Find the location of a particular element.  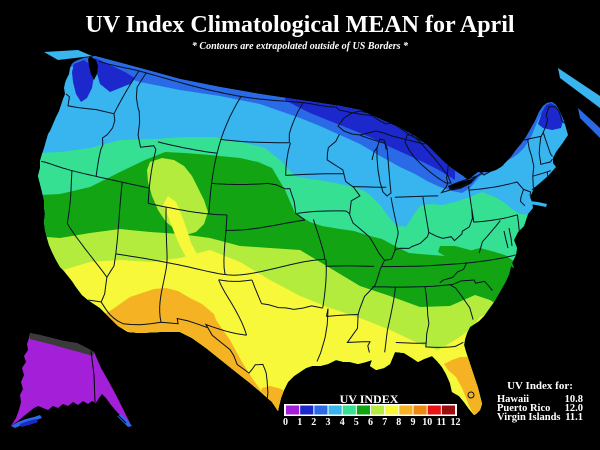

svg-text: 11 is located at coordinates (441, 422).